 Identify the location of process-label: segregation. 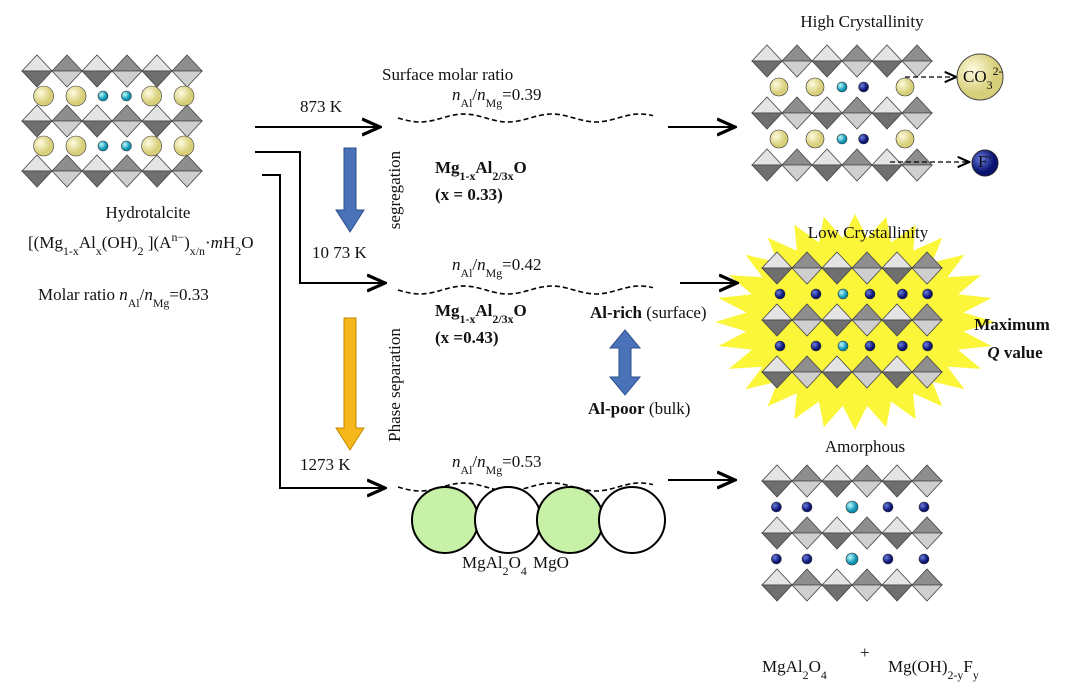
(394, 189).